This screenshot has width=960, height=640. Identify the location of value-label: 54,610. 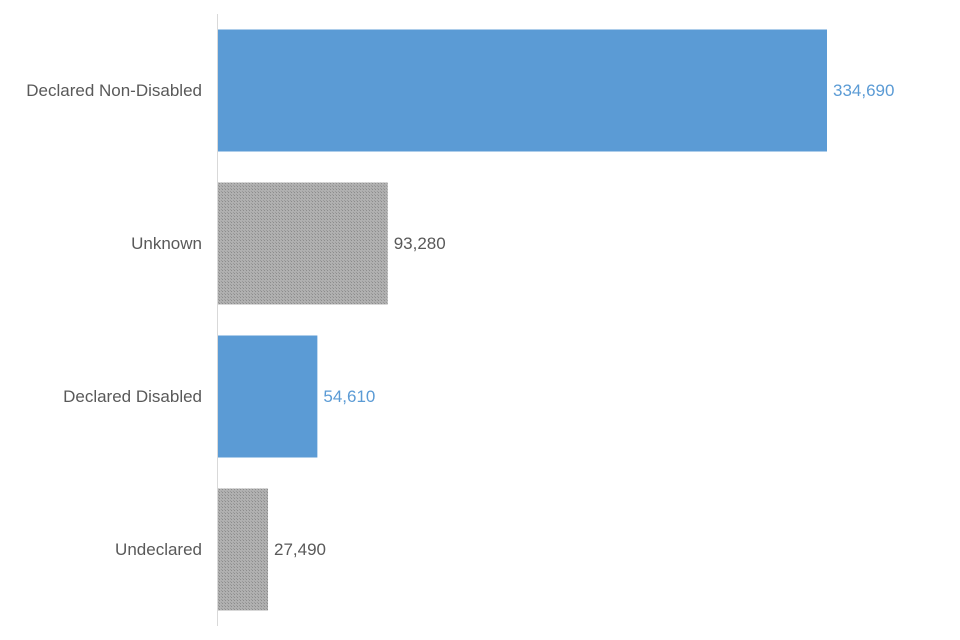
(349, 396).